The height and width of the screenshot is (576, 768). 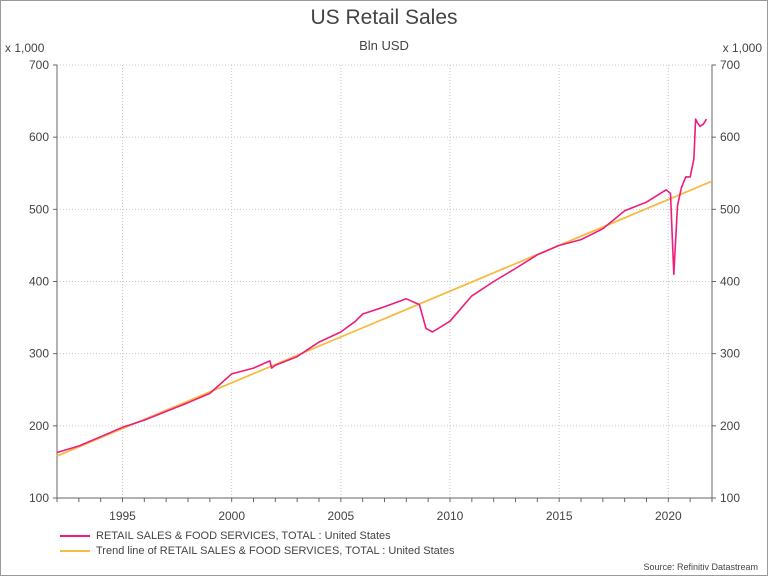 I want to click on x-tick-label-2000: 2000, so click(x=231, y=516).